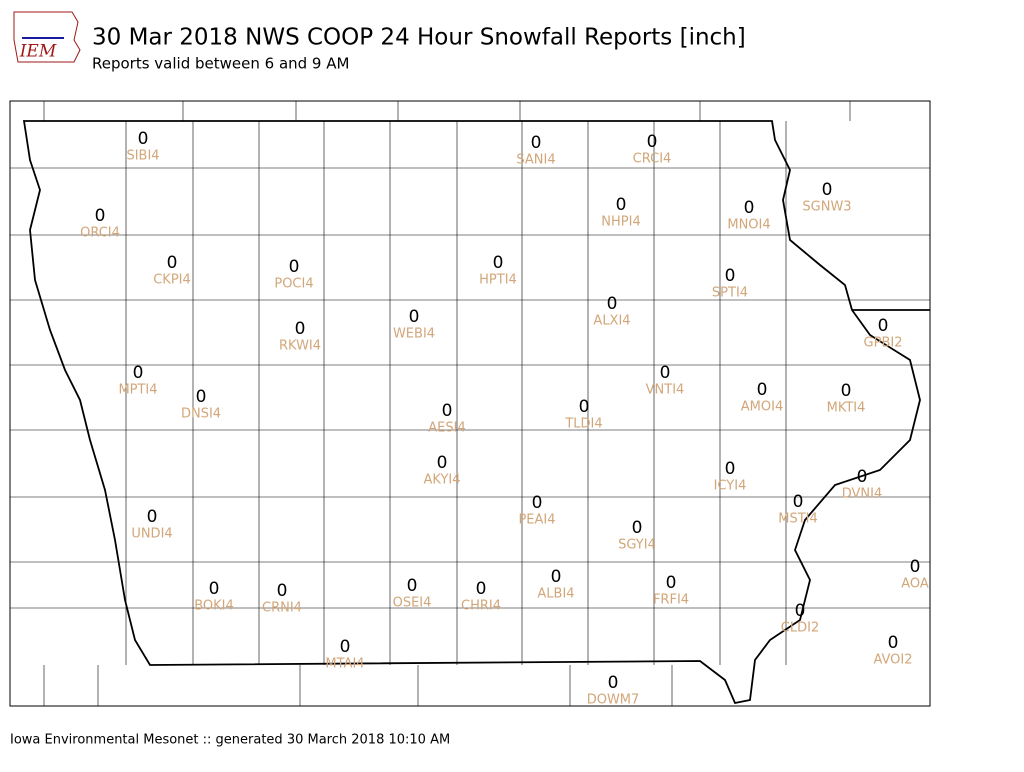 The width and height of the screenshot is (1024, 772). I want to click on station-id: RKWI4, so click(300, 346).